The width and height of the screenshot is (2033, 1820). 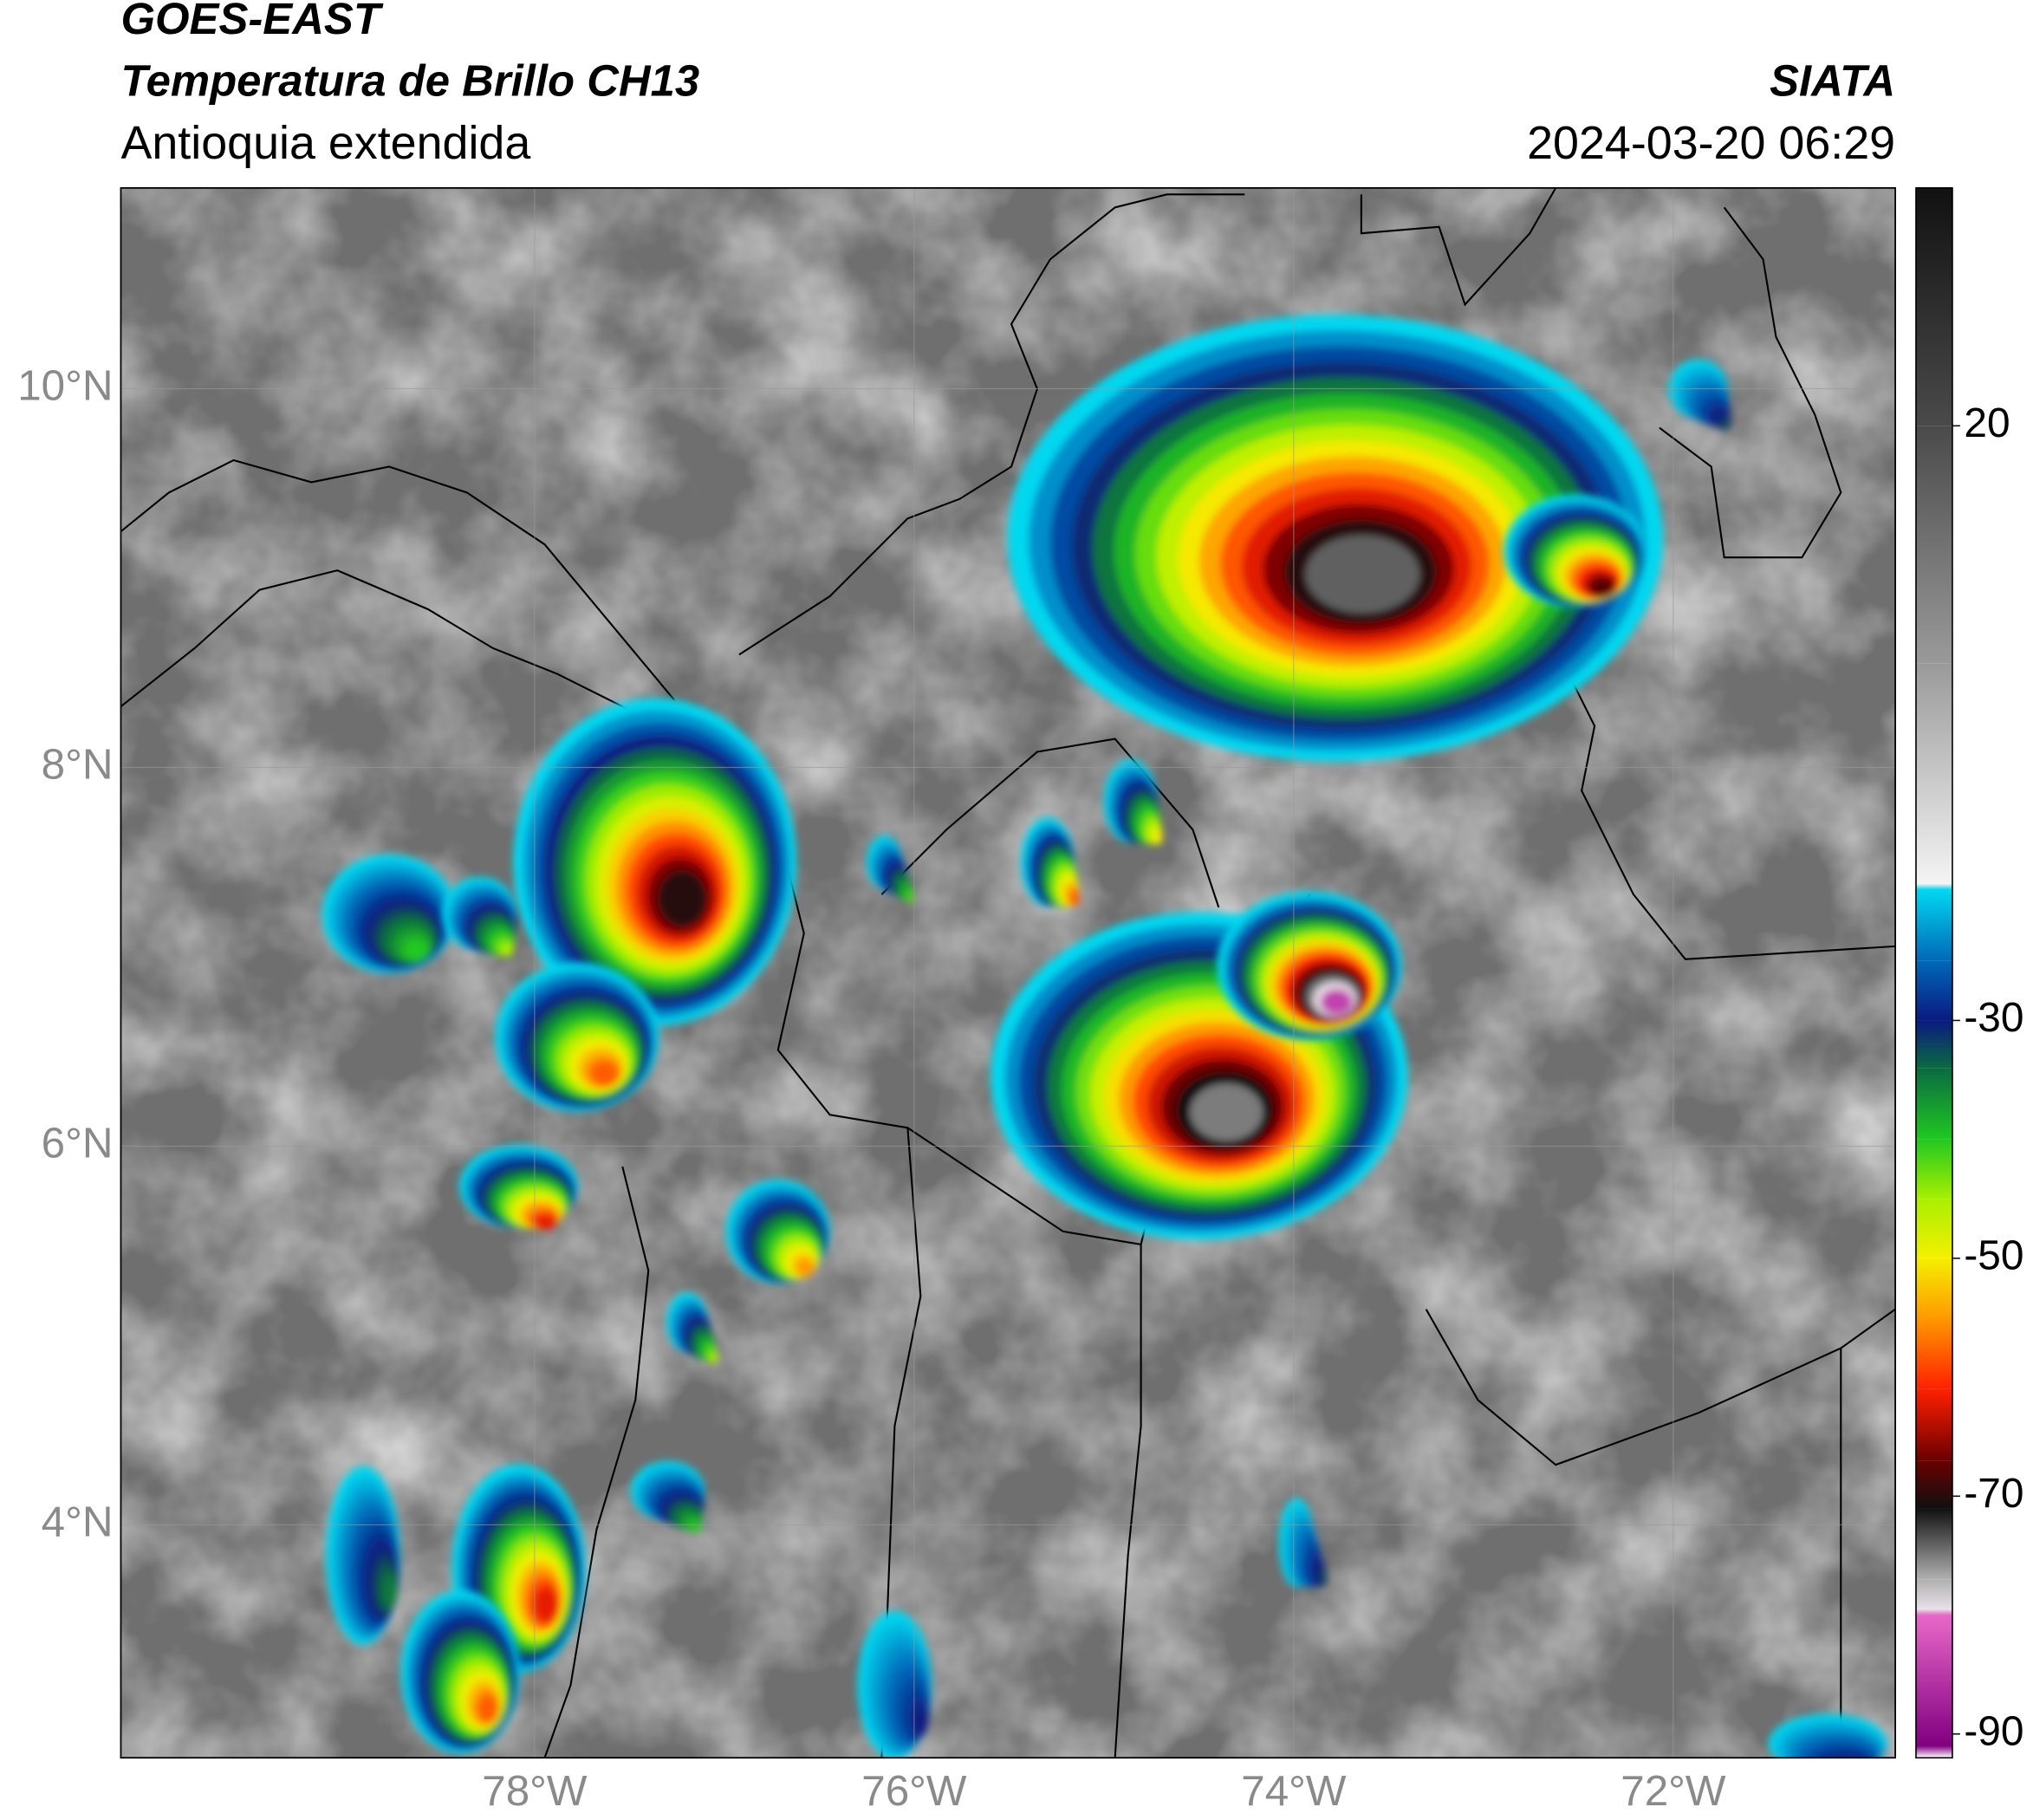 I want to click on y-tick-label: 6°N, so click(x=78, y=1143).